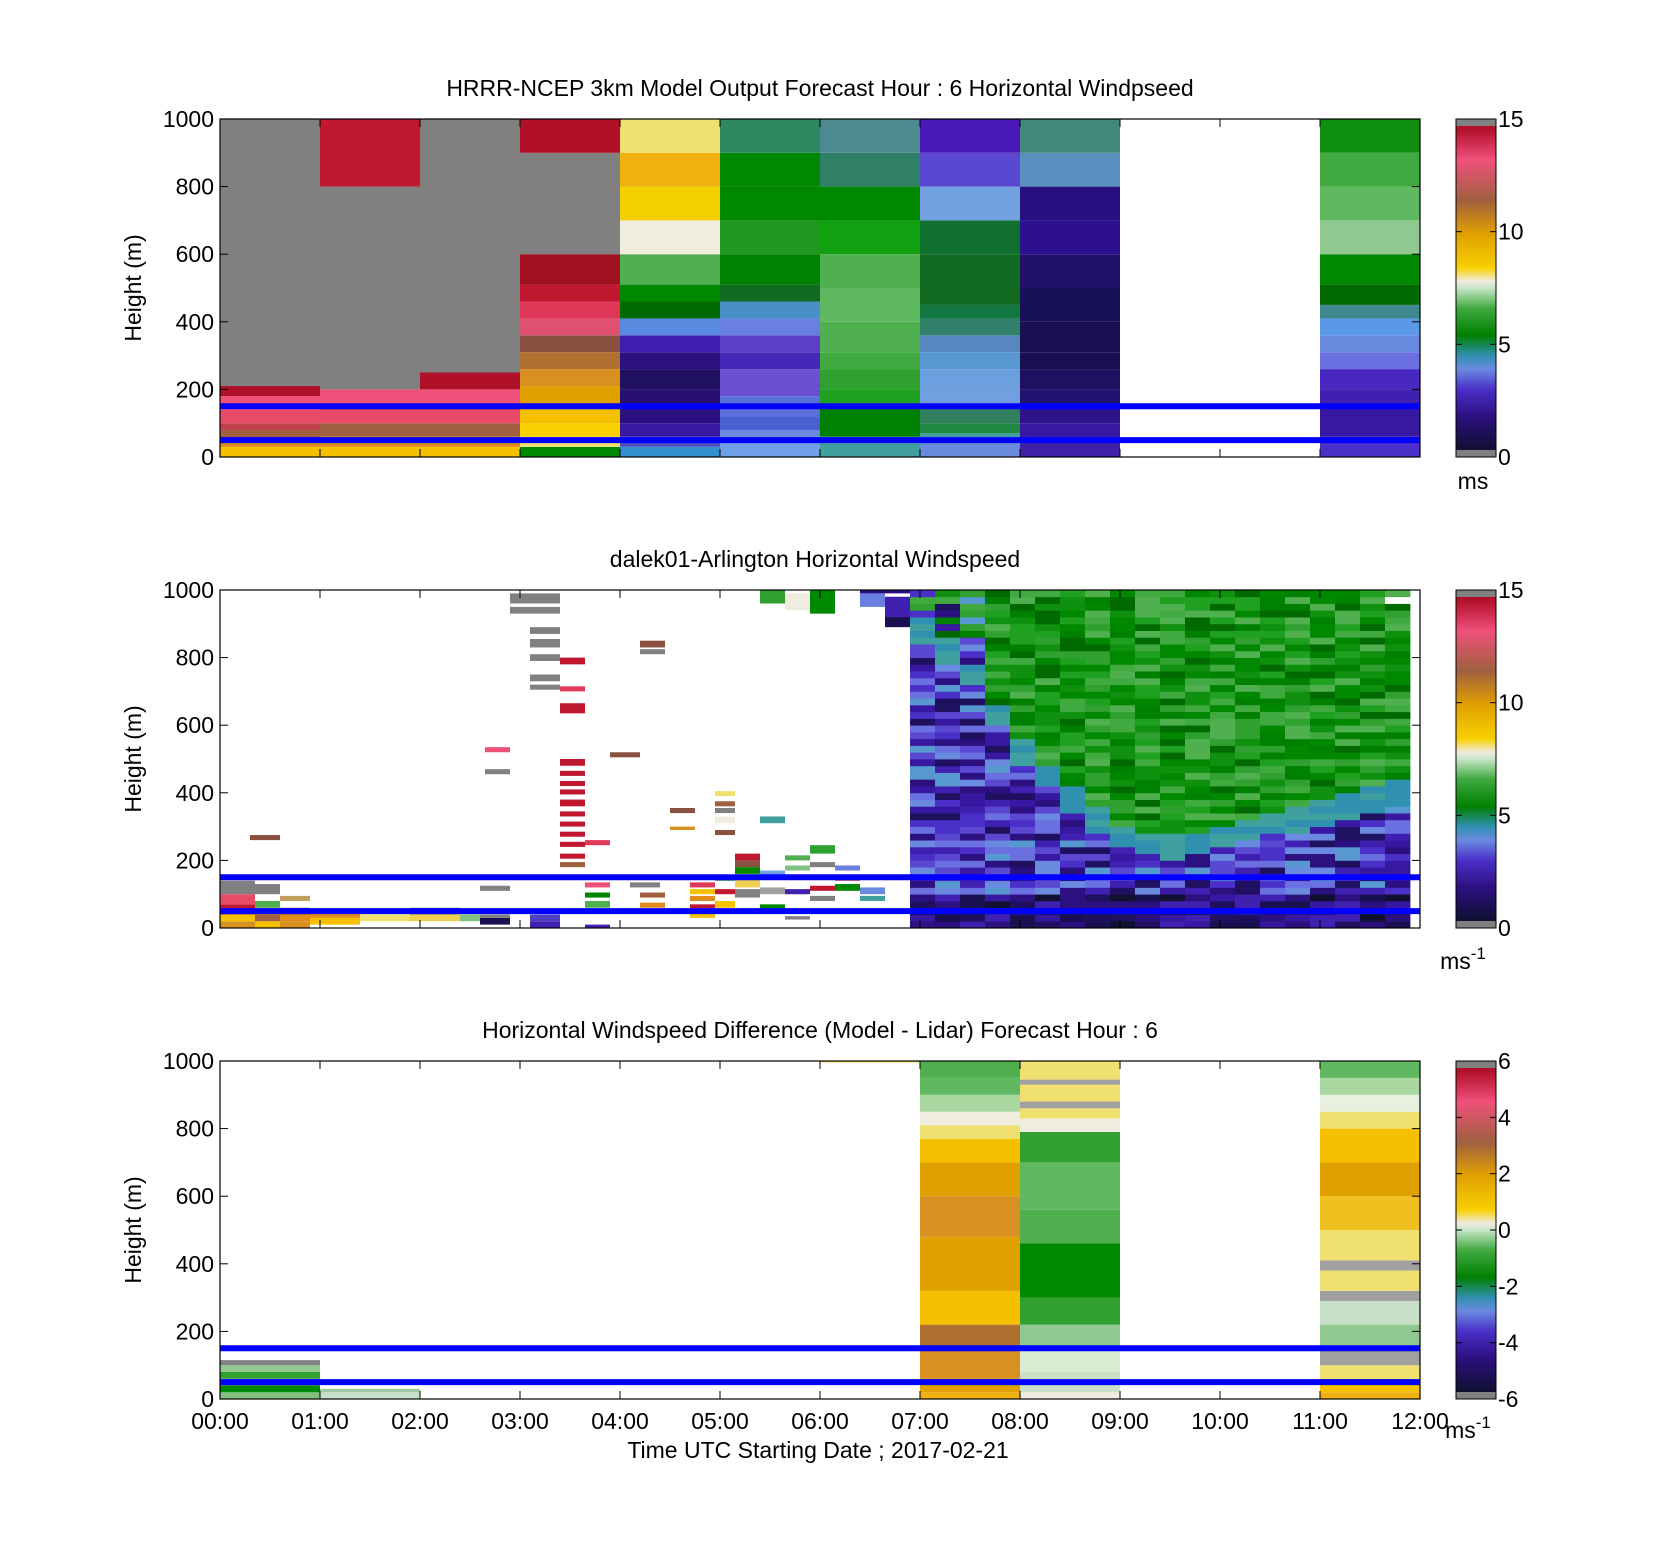 This screenshot has width=1680, height=1561. Describe the element at coordinates (620, 1421) in the screenshot. I see `x-tick-label: 04:00` at that location.